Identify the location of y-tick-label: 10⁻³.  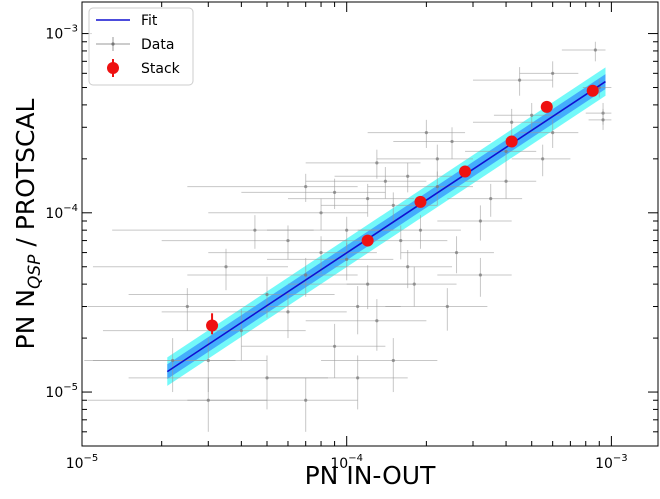
(61, 33).